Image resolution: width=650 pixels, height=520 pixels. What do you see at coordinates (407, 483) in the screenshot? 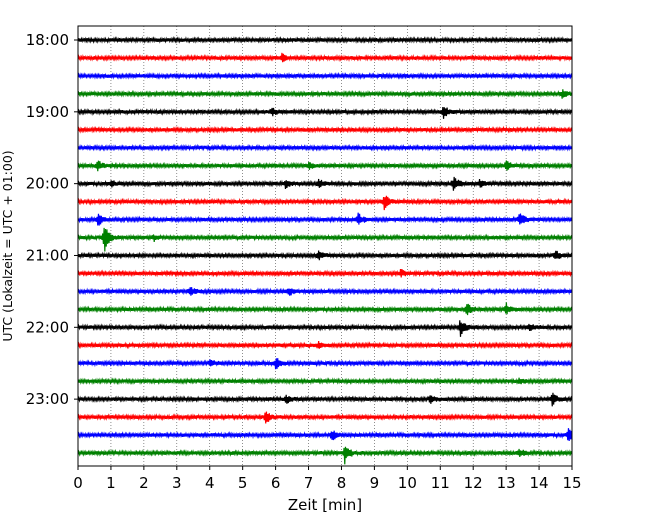
I see `x-tick-label: 10` at bounding box center [407, 483].